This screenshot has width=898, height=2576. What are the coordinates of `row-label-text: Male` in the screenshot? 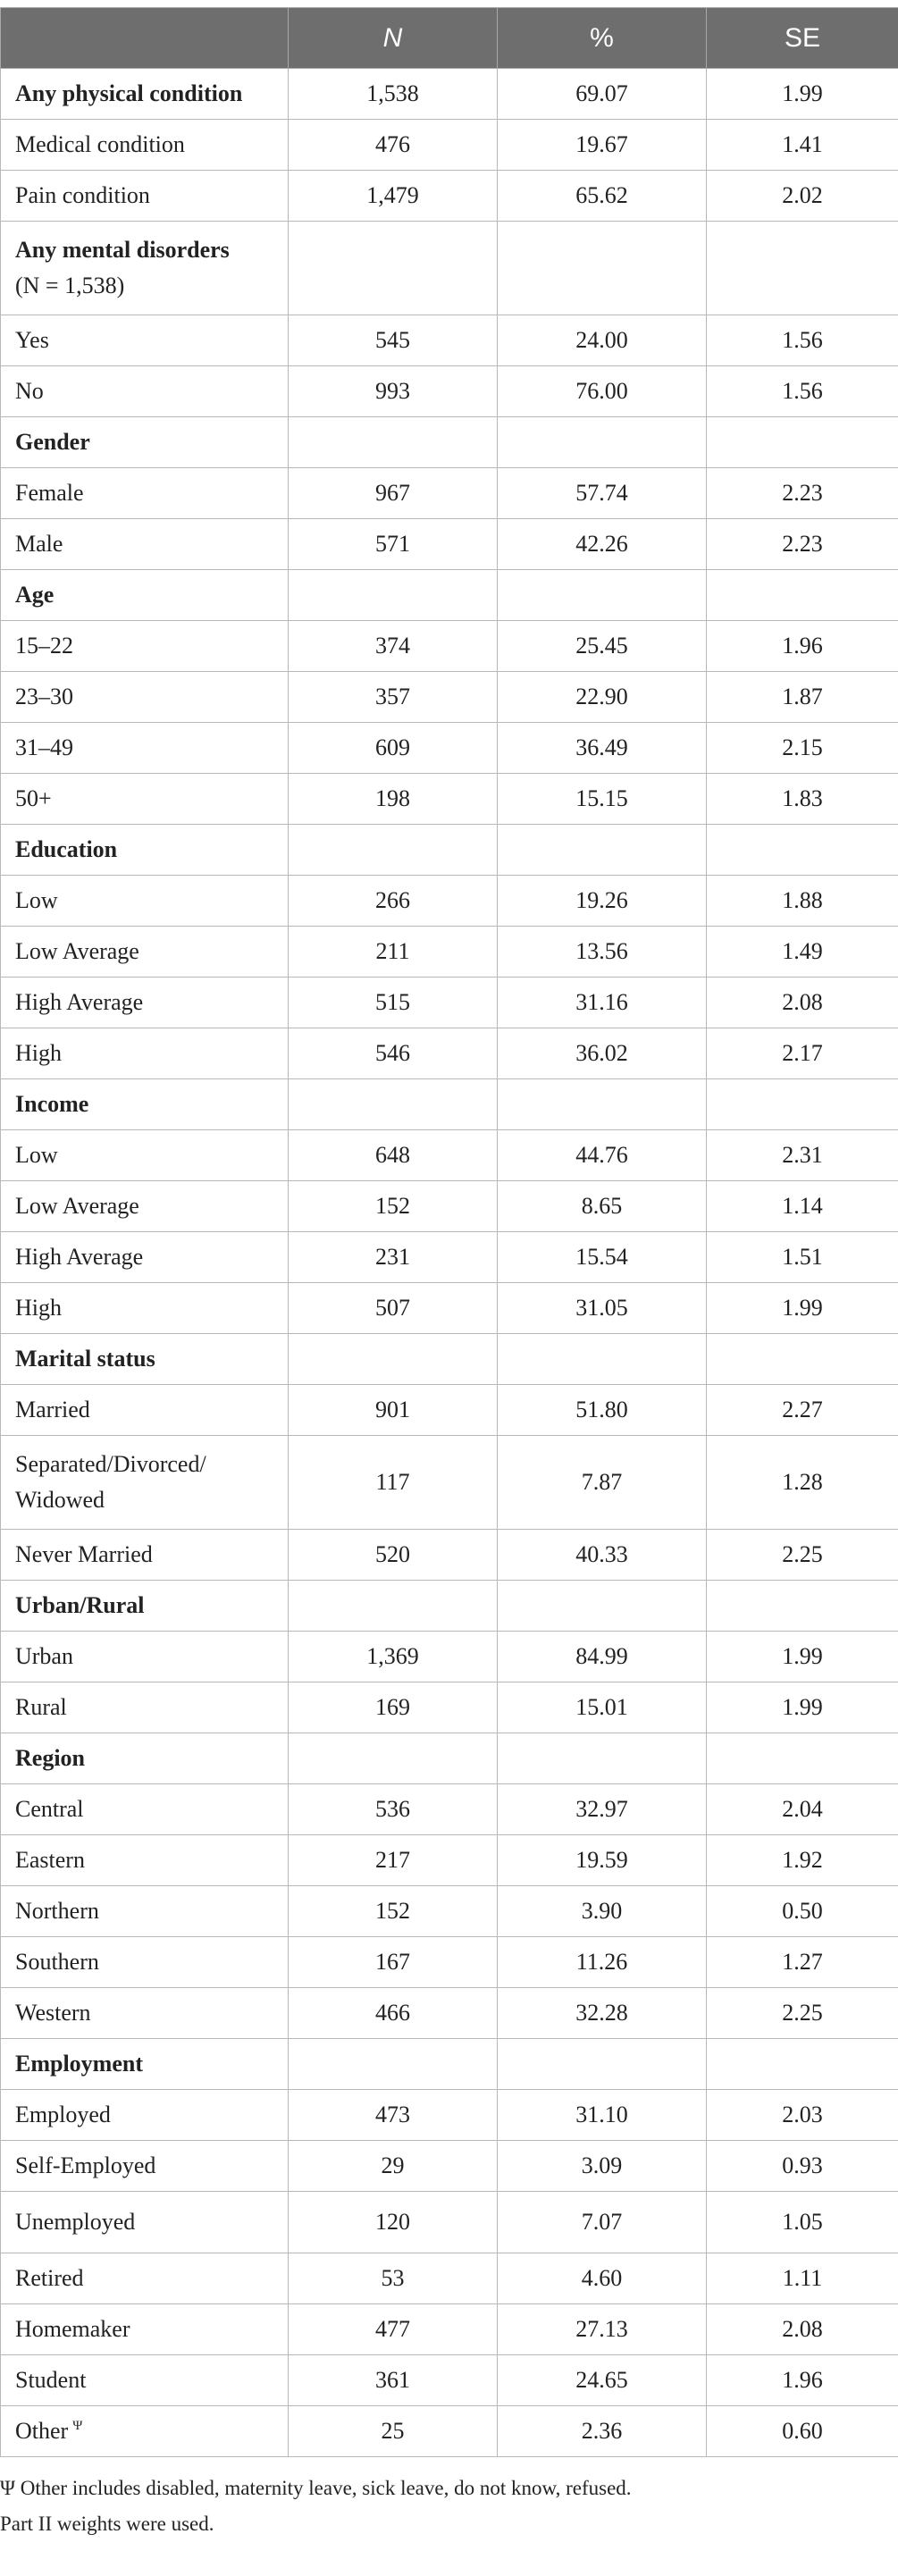 It's located at (39, 544).